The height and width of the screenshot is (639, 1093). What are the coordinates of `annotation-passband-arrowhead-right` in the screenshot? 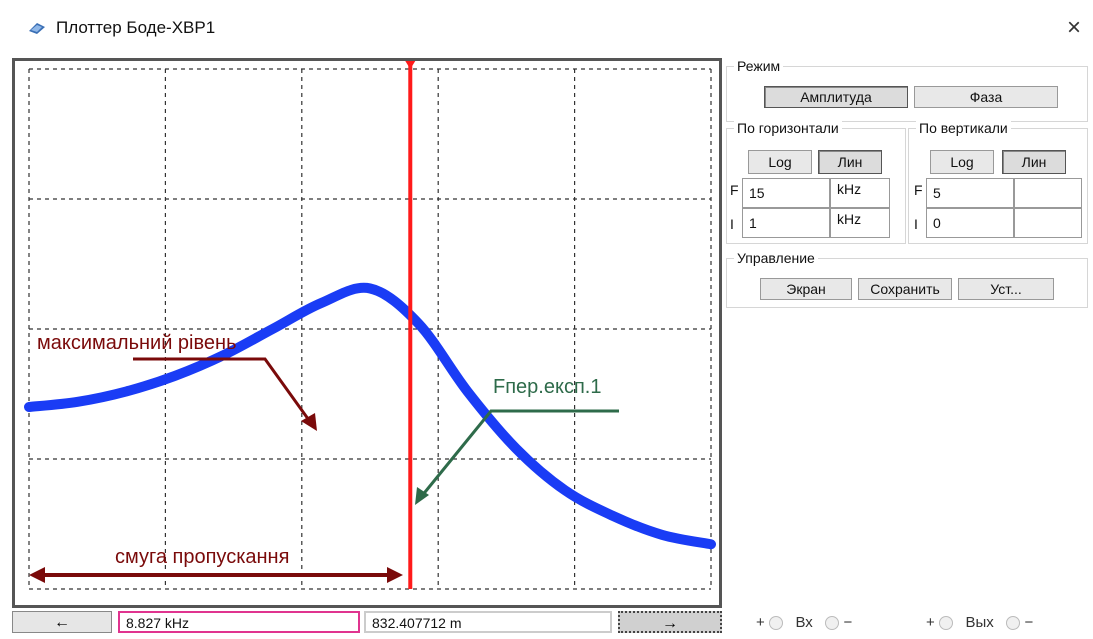 It's located at (395, 575).